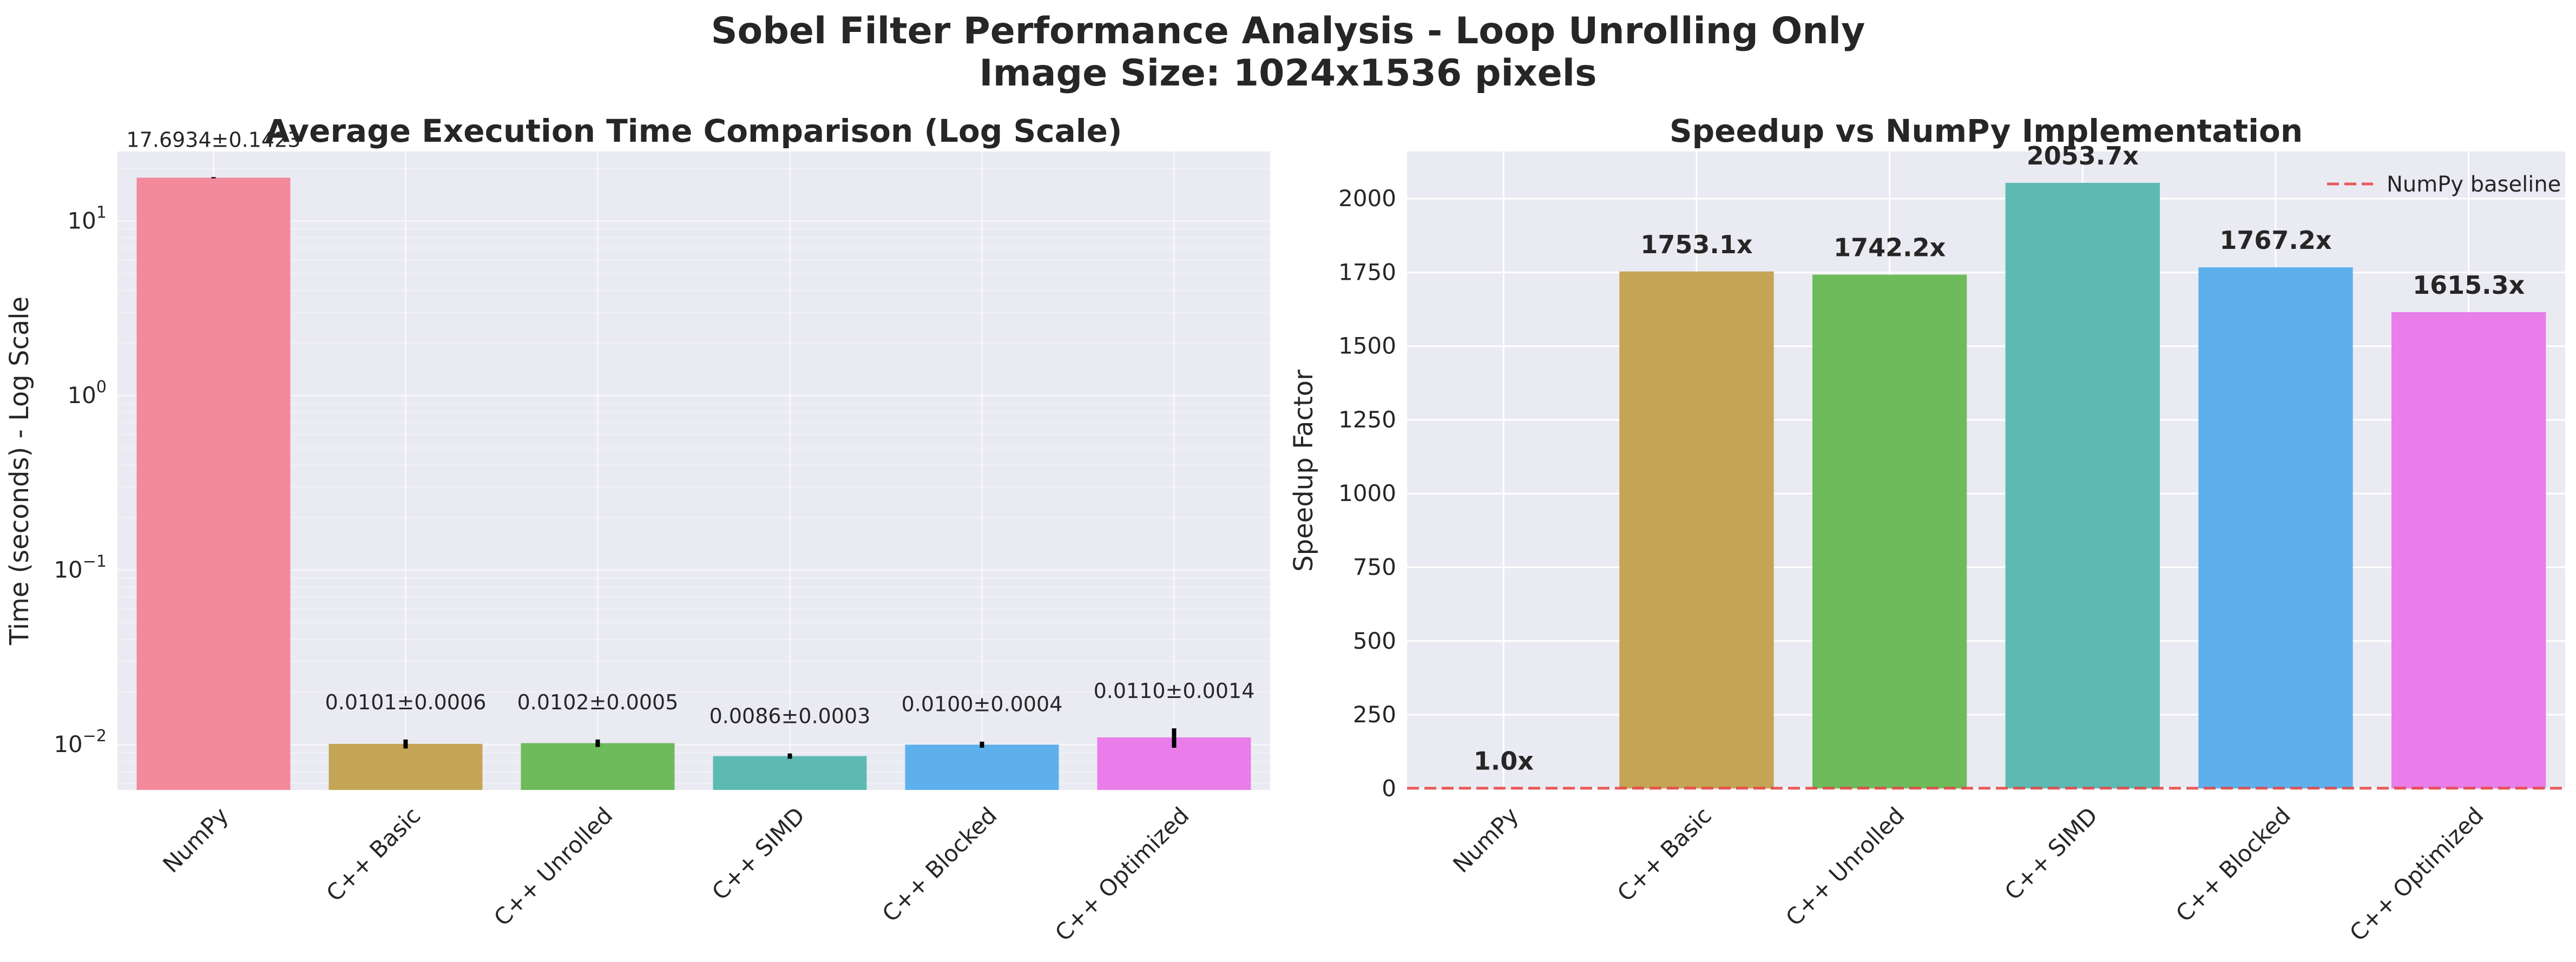  What do you see at coordinates (1504, 761) in the screenshot?
I see `bar-value-label: 1.0x` at bounding box center [1504, 761].